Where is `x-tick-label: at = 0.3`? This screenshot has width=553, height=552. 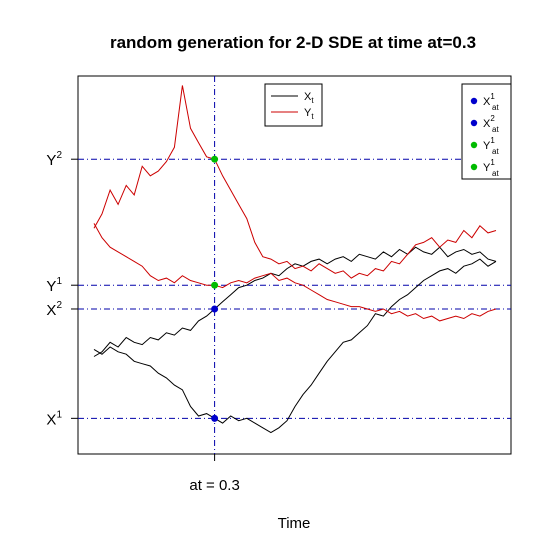 x-tick-label: at = 0.3 is located at coordinates (214, 485).